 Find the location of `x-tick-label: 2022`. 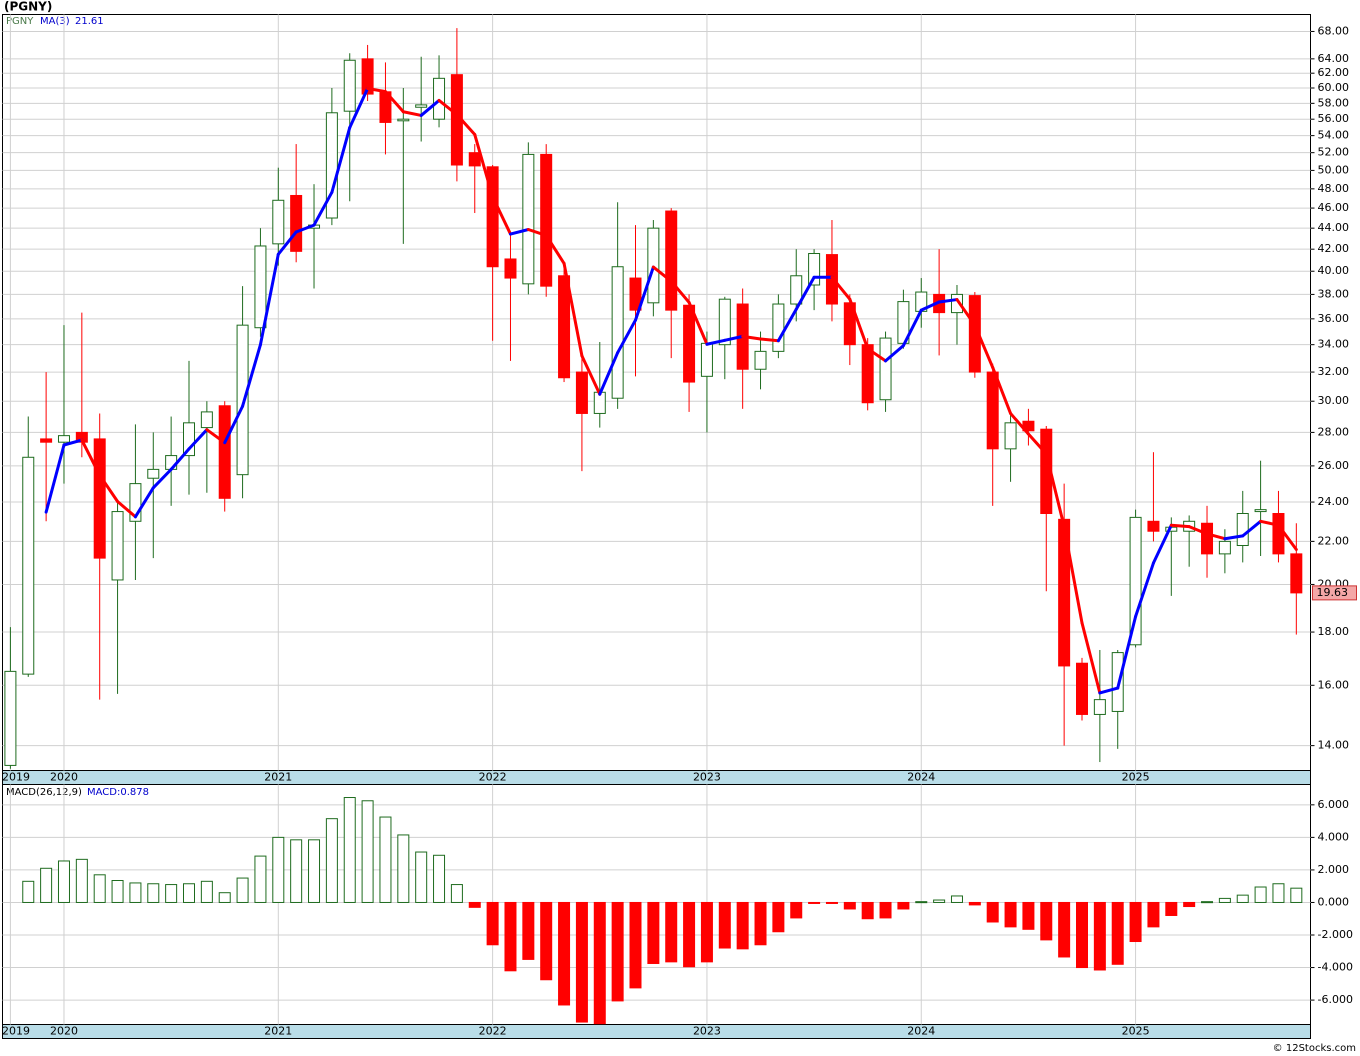

x-tick-label: 2022 is located at coordinates (493, 777).